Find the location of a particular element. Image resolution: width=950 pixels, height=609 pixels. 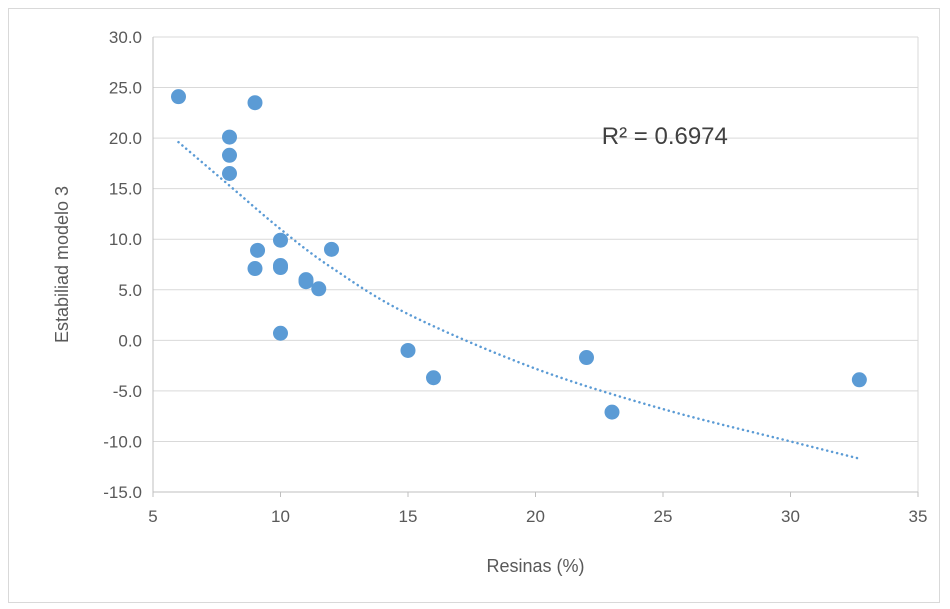

y-tick-labels: 30.0 25.0 20.0 15.0 10.0 5.0 0.0 -5.0 -10.0 -15.0 is located at coordinates (122, 265).